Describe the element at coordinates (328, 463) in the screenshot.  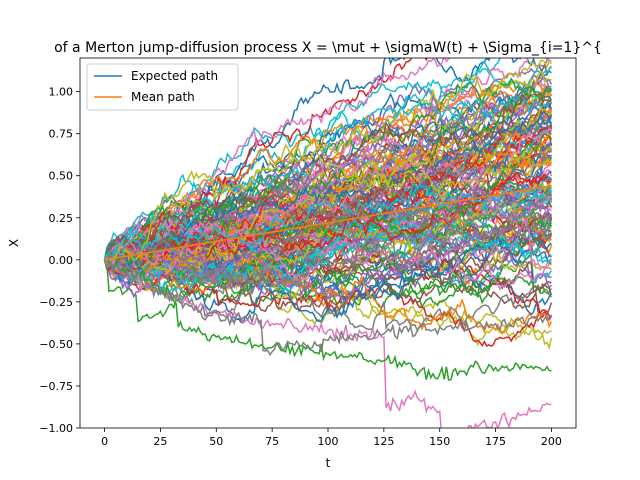
I see `x-axis-label: t` at that location.